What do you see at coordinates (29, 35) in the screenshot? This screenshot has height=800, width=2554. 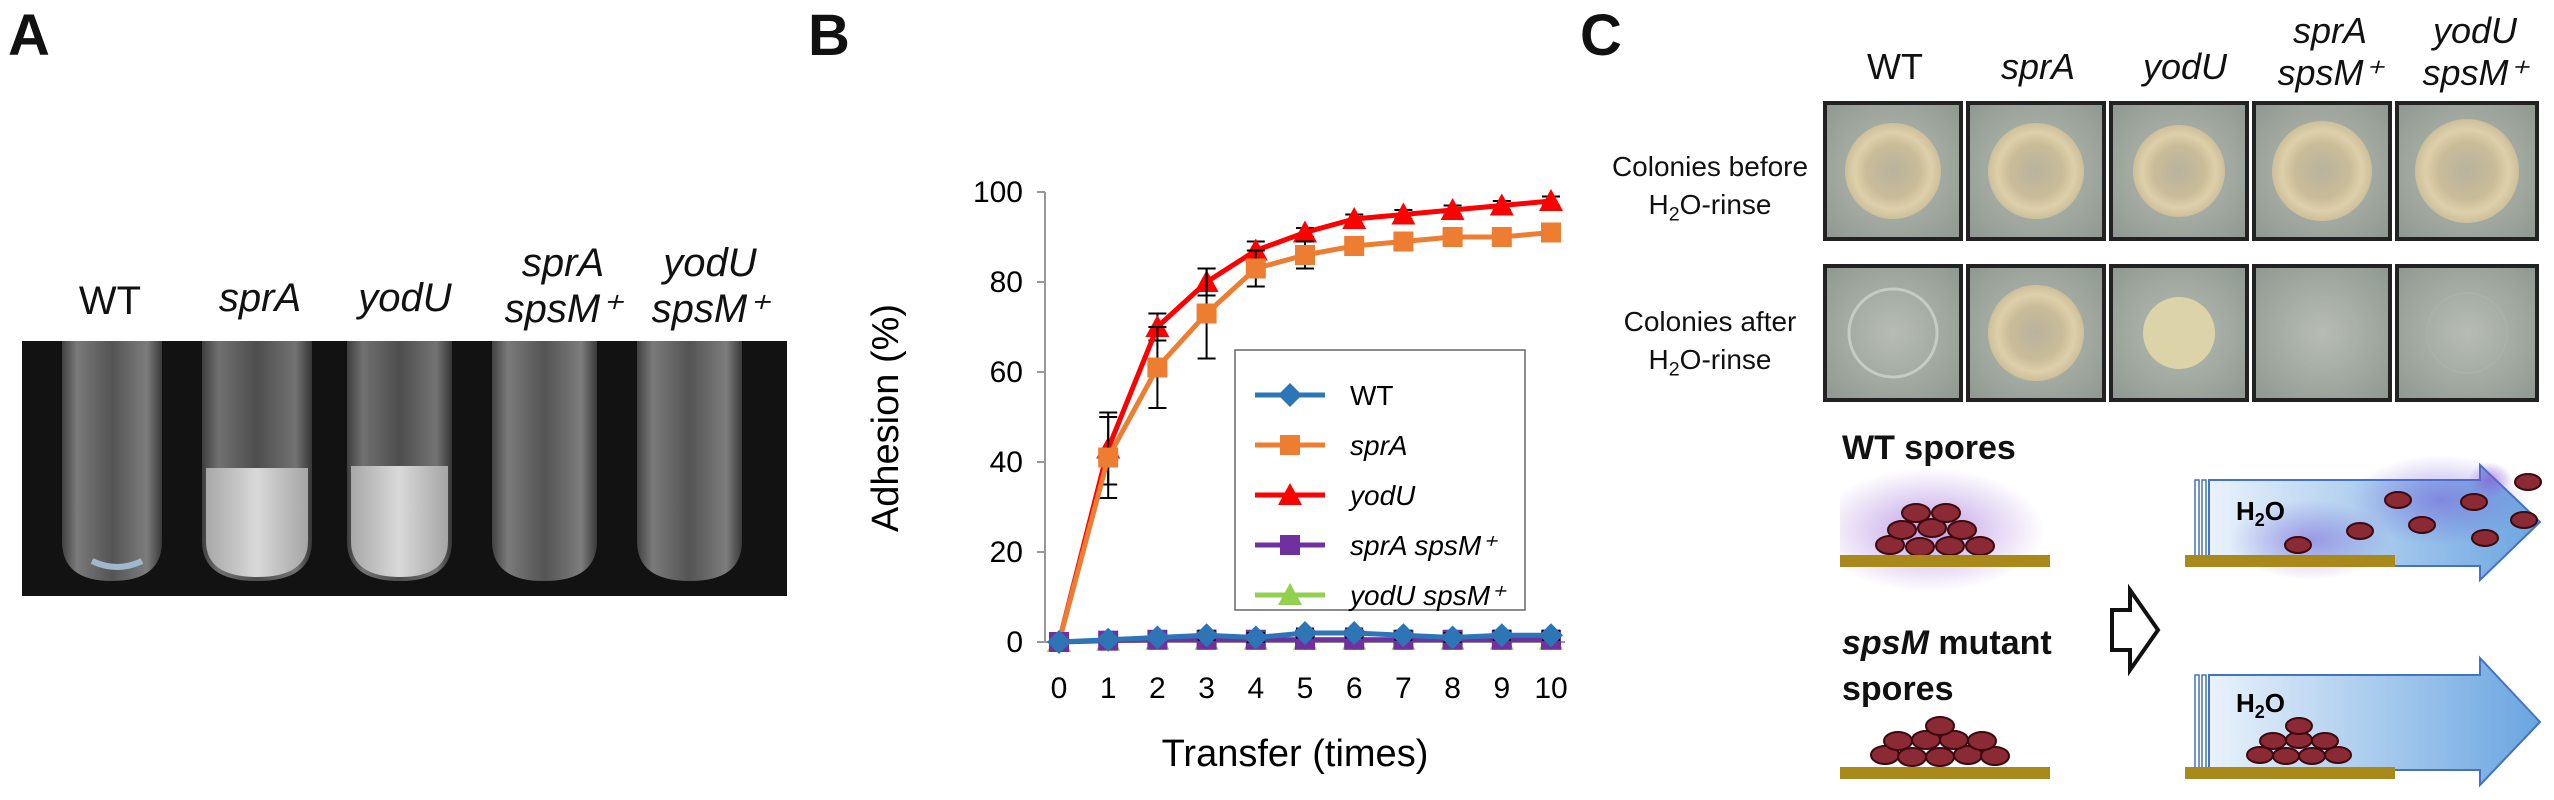 I see `panel-a-letter: A` at bounding box center [29, 35].